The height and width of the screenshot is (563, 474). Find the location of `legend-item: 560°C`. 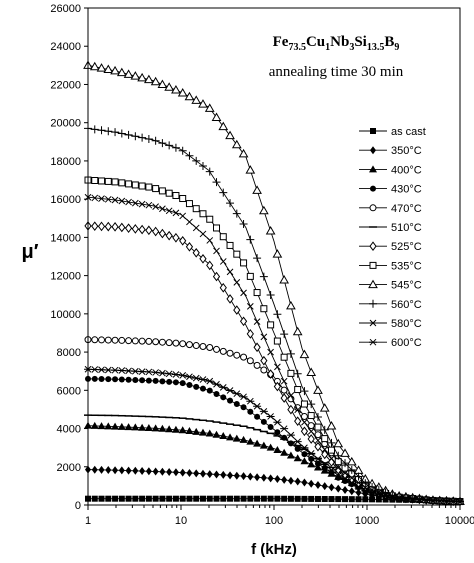

legend-item: 560°C is located at coordinates (390, 305).